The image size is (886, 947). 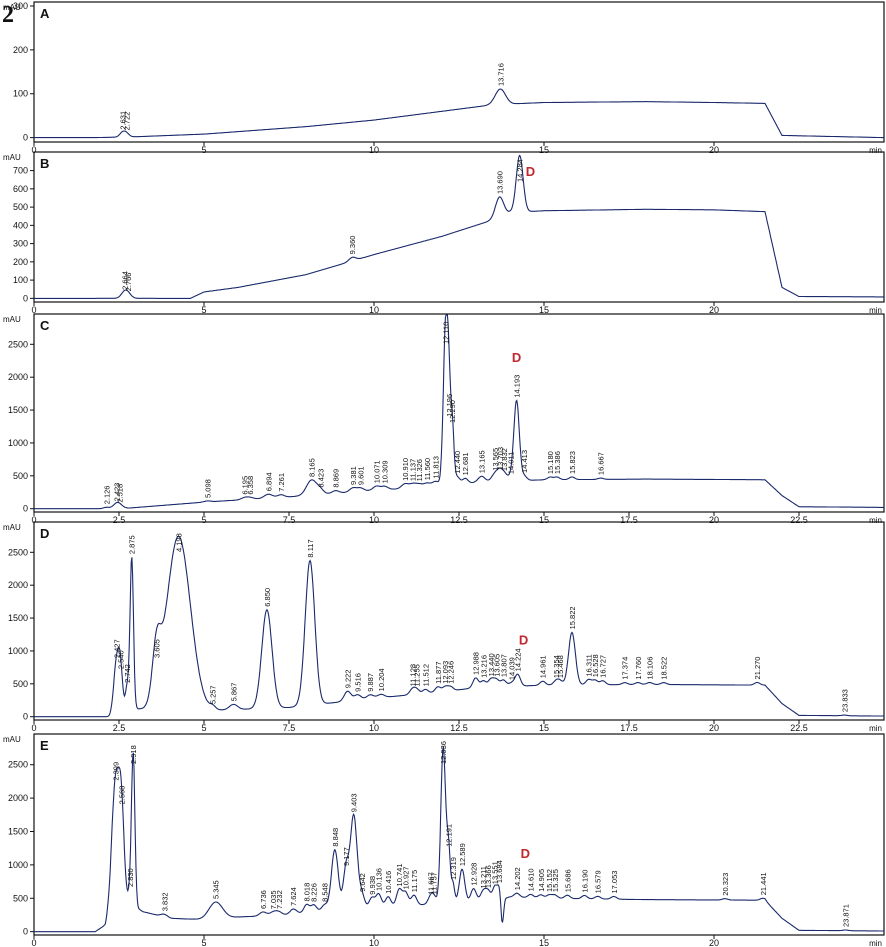 I want to click on peak-label: 10.071, so click(x=376, y=471).